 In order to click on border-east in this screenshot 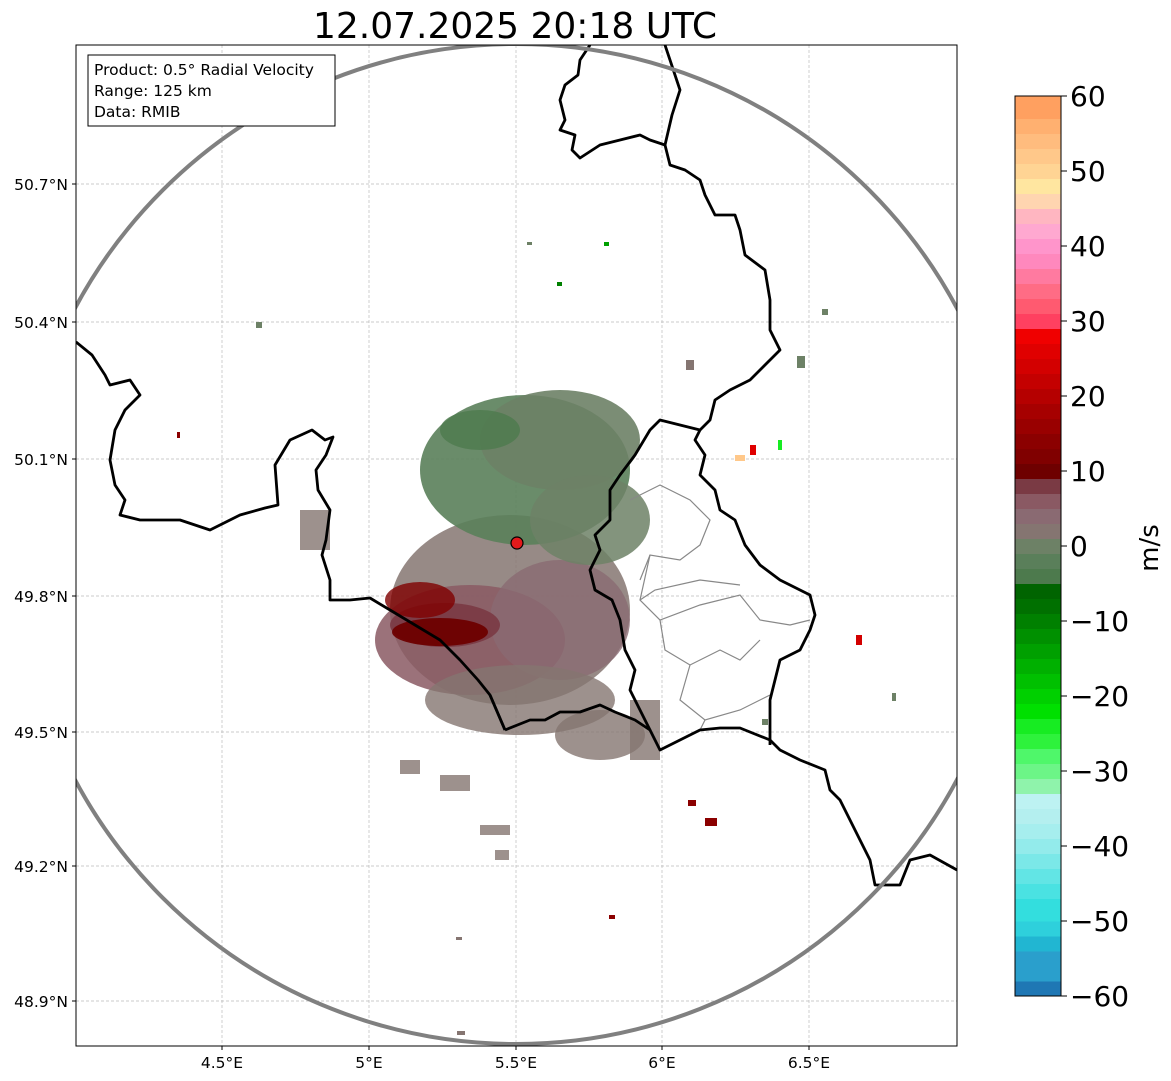, I will do `click(497, 712)`.